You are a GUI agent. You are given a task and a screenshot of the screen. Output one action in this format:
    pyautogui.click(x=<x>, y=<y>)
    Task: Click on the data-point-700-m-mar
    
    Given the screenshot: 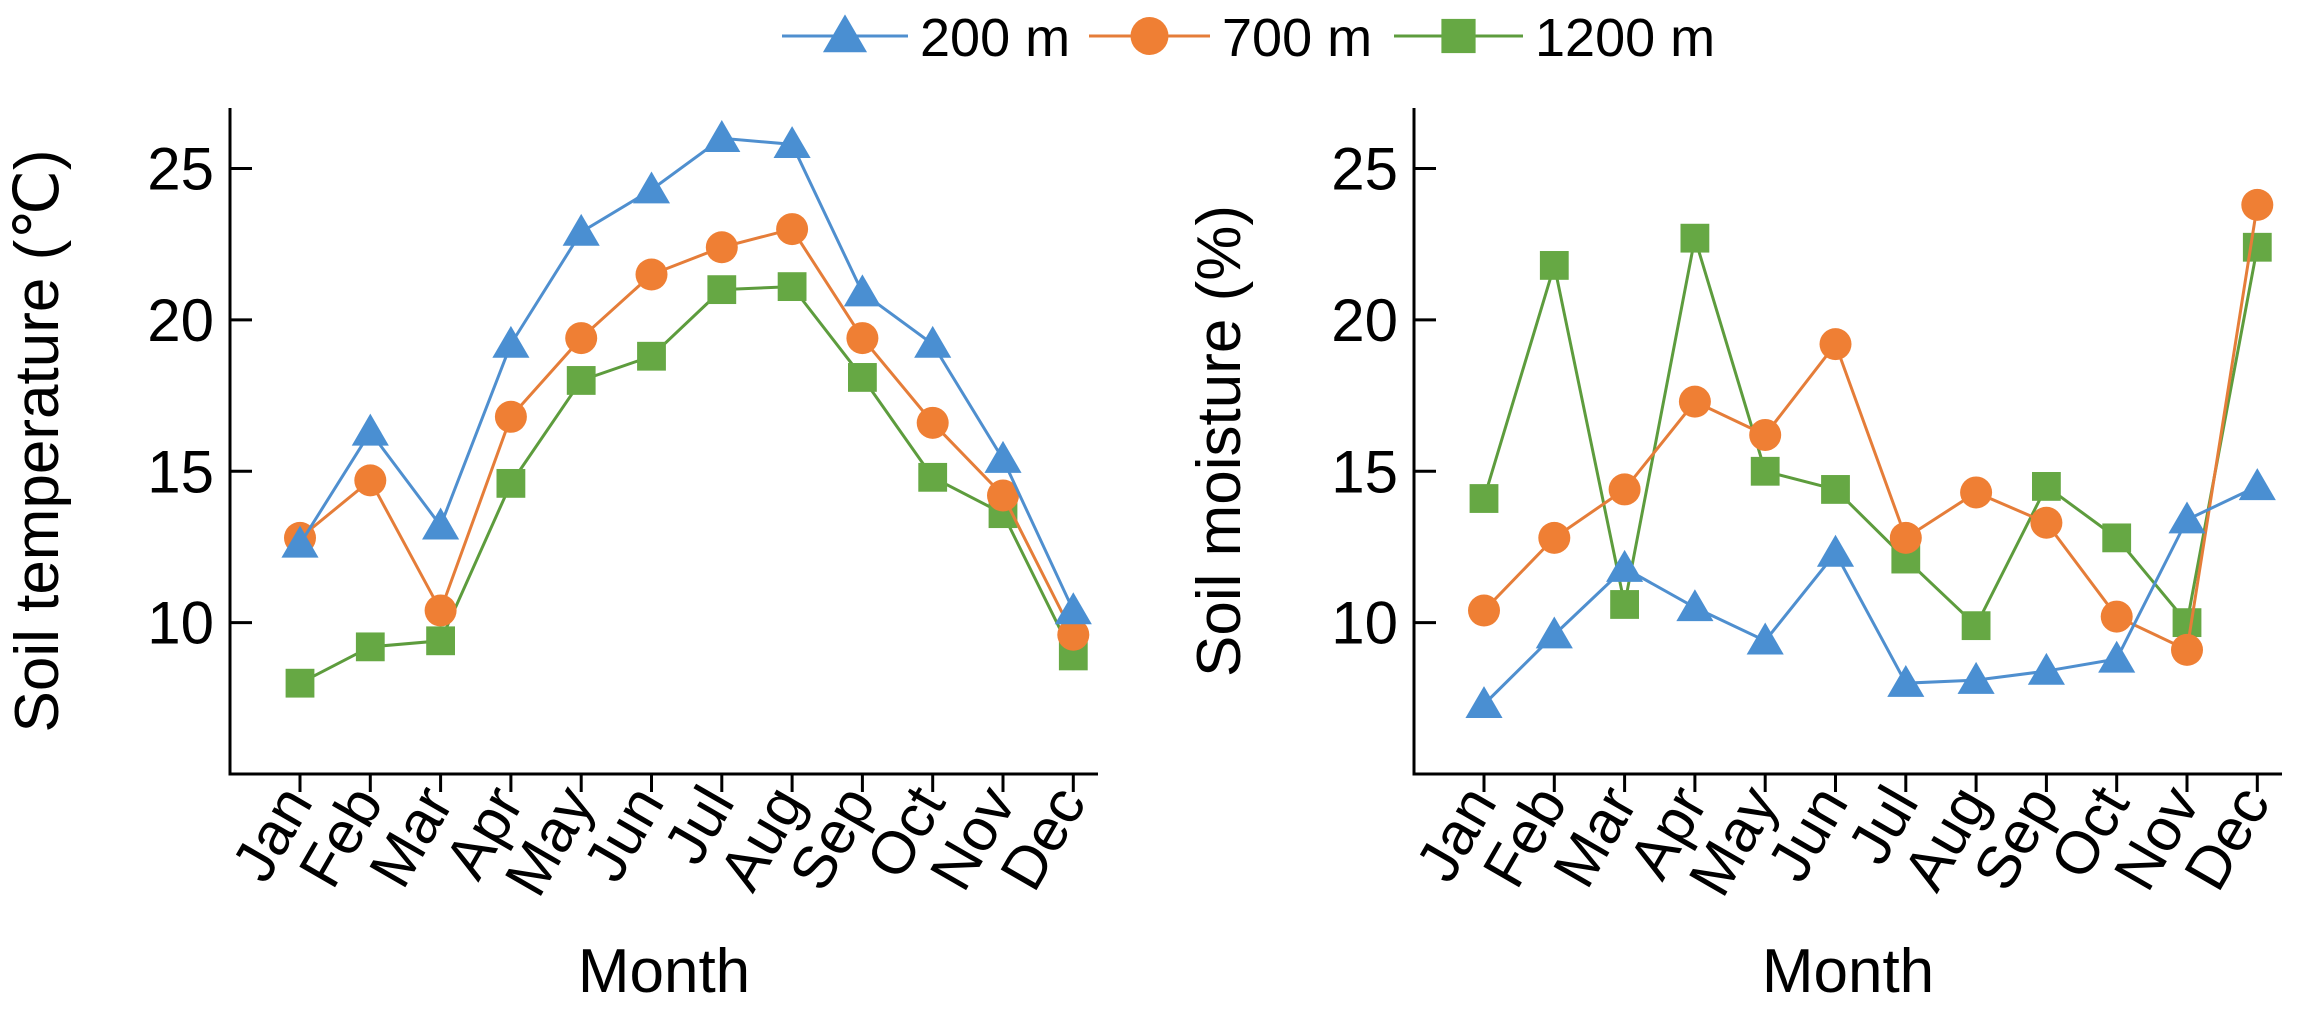 What is the action you would take?
    pyautogui.click(x=440, y=610)
    